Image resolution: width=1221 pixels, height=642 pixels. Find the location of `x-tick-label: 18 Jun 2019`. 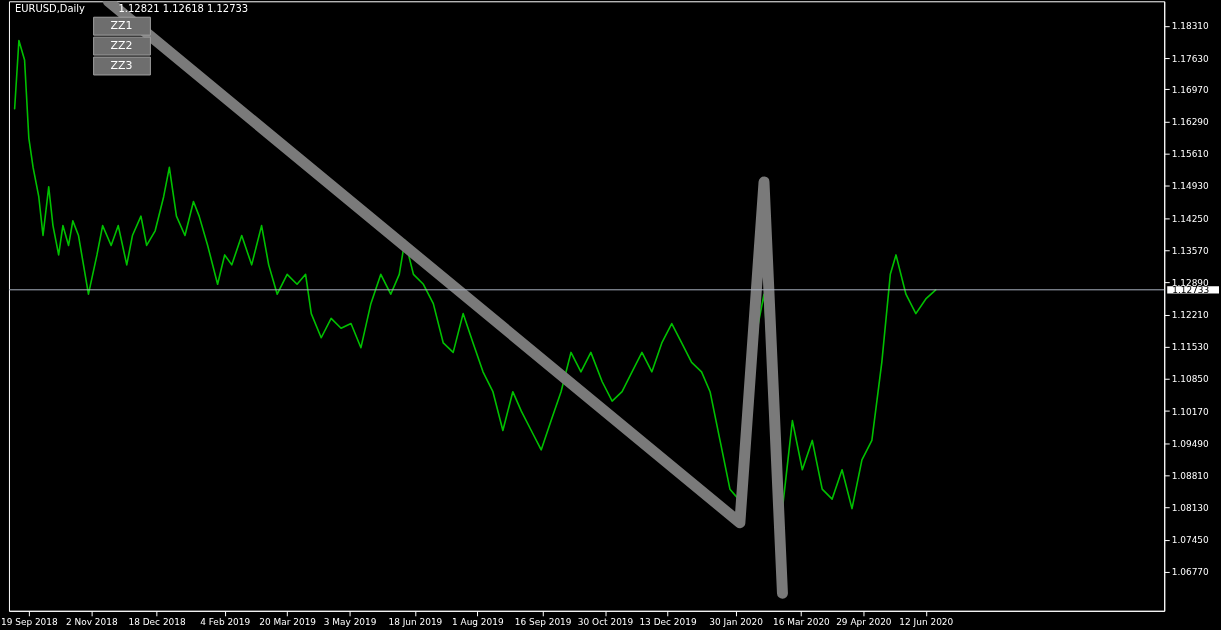

x-tick-label: 18 Jun 2019 is located at coordinates (415, 622).